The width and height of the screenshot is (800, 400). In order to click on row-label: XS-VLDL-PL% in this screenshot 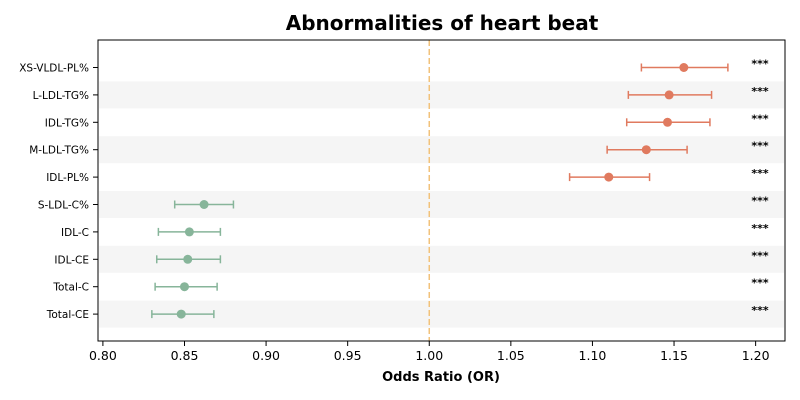, I will do `click(54, 69)`.